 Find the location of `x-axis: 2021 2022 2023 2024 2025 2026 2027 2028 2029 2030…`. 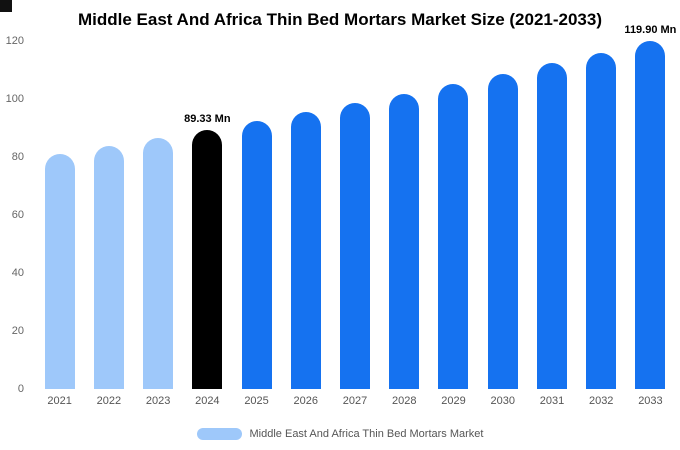

x-axis: 2021 2022 2023 2024 2025 2026 2027 2028 2029 2030… is located at coordinates (355, 403).